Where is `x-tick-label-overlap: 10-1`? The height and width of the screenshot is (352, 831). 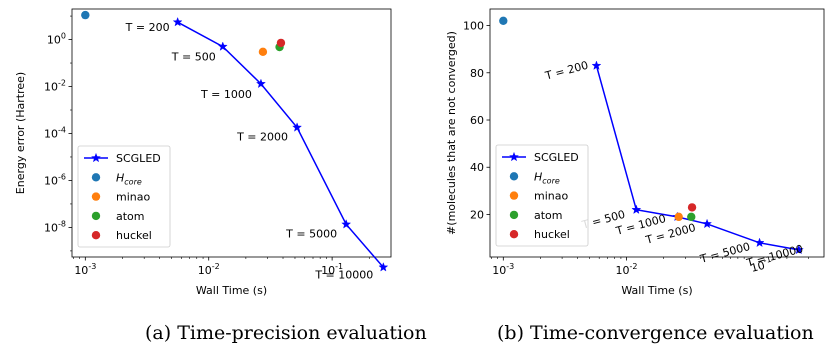 x-tick-label-overlap: 10-1 is located at coordinates (761, 265).